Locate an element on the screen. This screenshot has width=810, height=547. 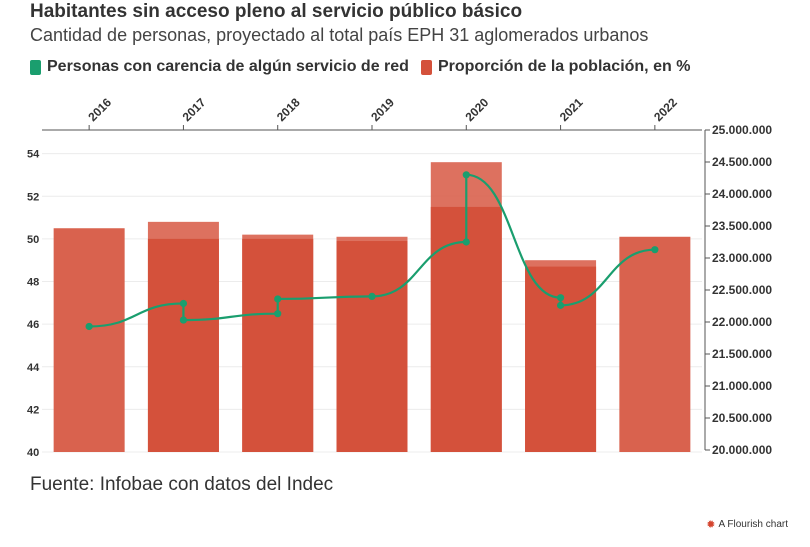
bar-2017 is located at coordinates (183, 345).